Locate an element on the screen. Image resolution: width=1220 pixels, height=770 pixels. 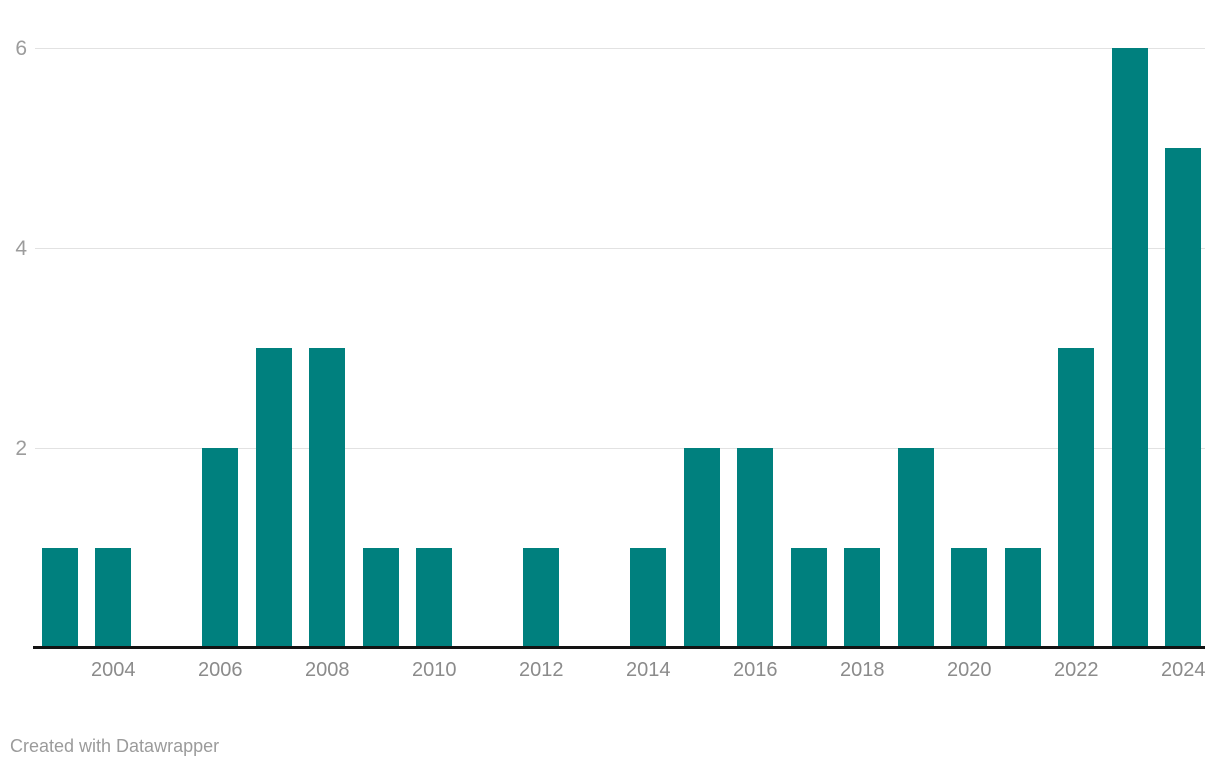
bar-2006 is located at coordinates (220, 548).